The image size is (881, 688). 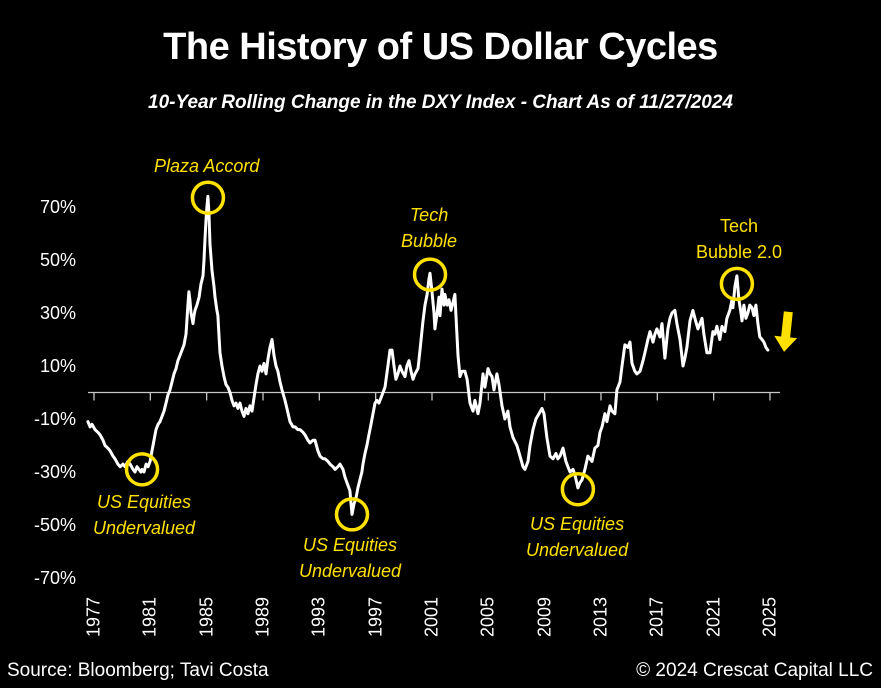 What do you see at coordinates (429, 228) in the screenshot?
I see `annotation-label-tech-bubble: Tech Bubble` at bounding box center [429, 228].